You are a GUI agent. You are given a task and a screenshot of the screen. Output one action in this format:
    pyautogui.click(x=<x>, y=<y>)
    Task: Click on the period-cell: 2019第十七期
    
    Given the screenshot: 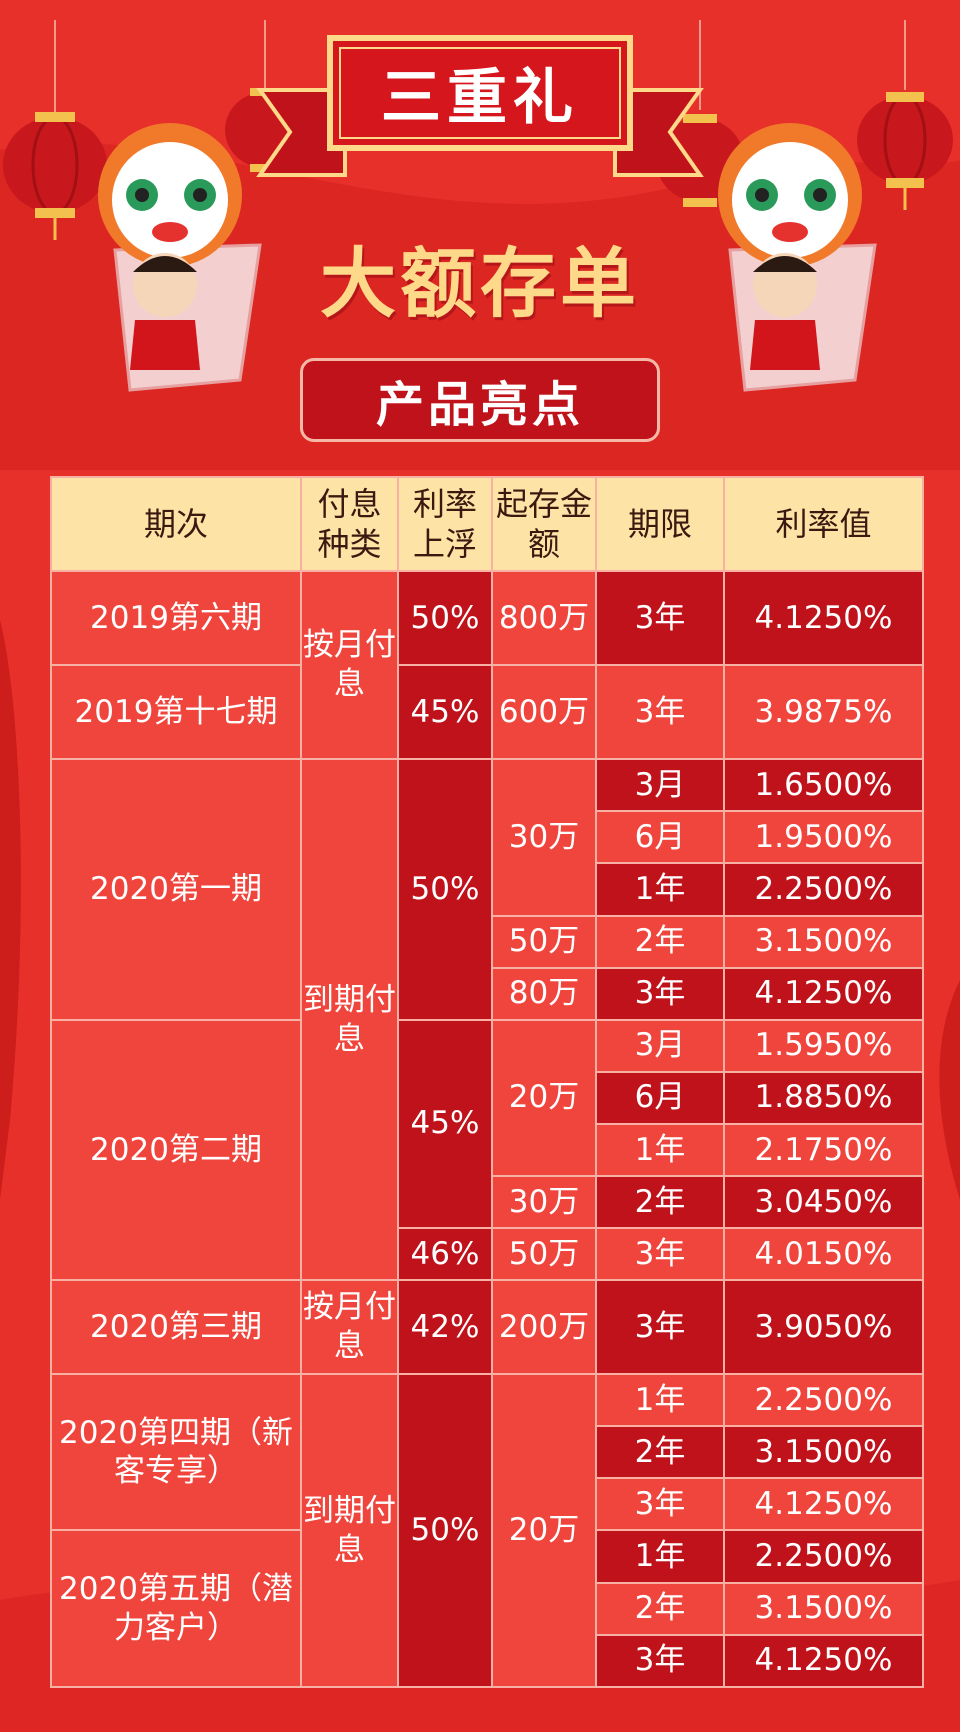 What is the action you would take?
    pyautogui.click(x=176, y=712)
    